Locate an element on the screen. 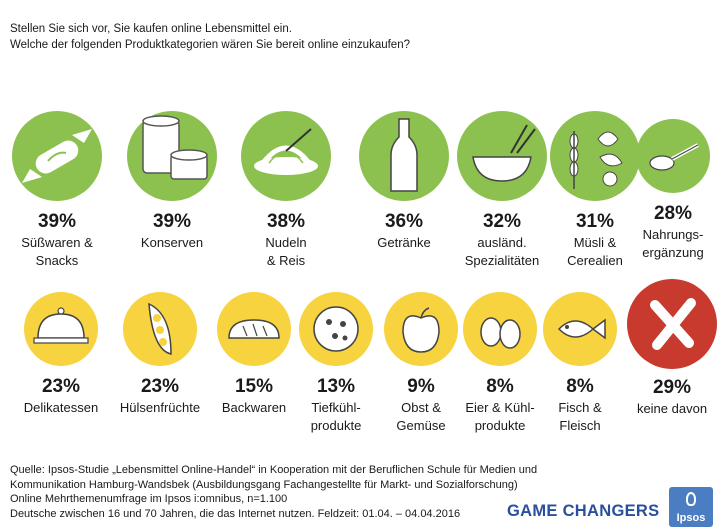 The width and height of the screenshot is (727, 529). cloche-icon is located at coordinates (61, 329).